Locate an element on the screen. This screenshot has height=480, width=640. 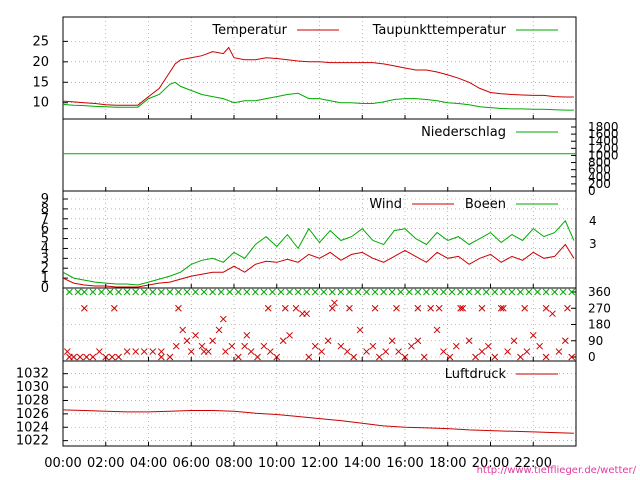
x-tick-label: 12:00 is located at coordinates (319, 463).